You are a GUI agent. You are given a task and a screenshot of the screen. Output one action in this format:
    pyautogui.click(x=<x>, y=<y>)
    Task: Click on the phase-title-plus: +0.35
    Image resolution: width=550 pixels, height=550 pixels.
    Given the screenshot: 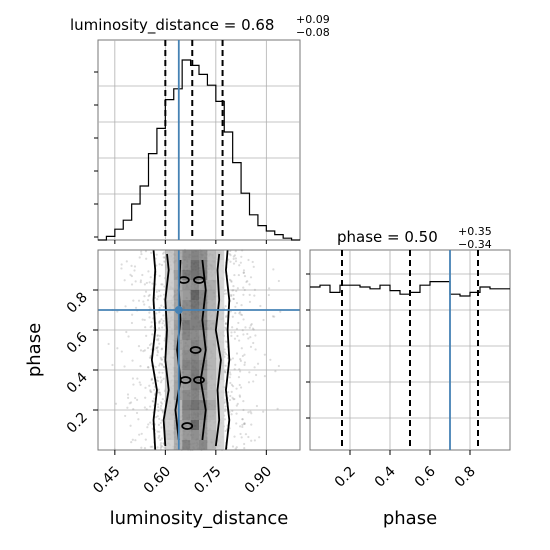 What is the action you would take?
    pyautogui.click(x=475, y=231)
    